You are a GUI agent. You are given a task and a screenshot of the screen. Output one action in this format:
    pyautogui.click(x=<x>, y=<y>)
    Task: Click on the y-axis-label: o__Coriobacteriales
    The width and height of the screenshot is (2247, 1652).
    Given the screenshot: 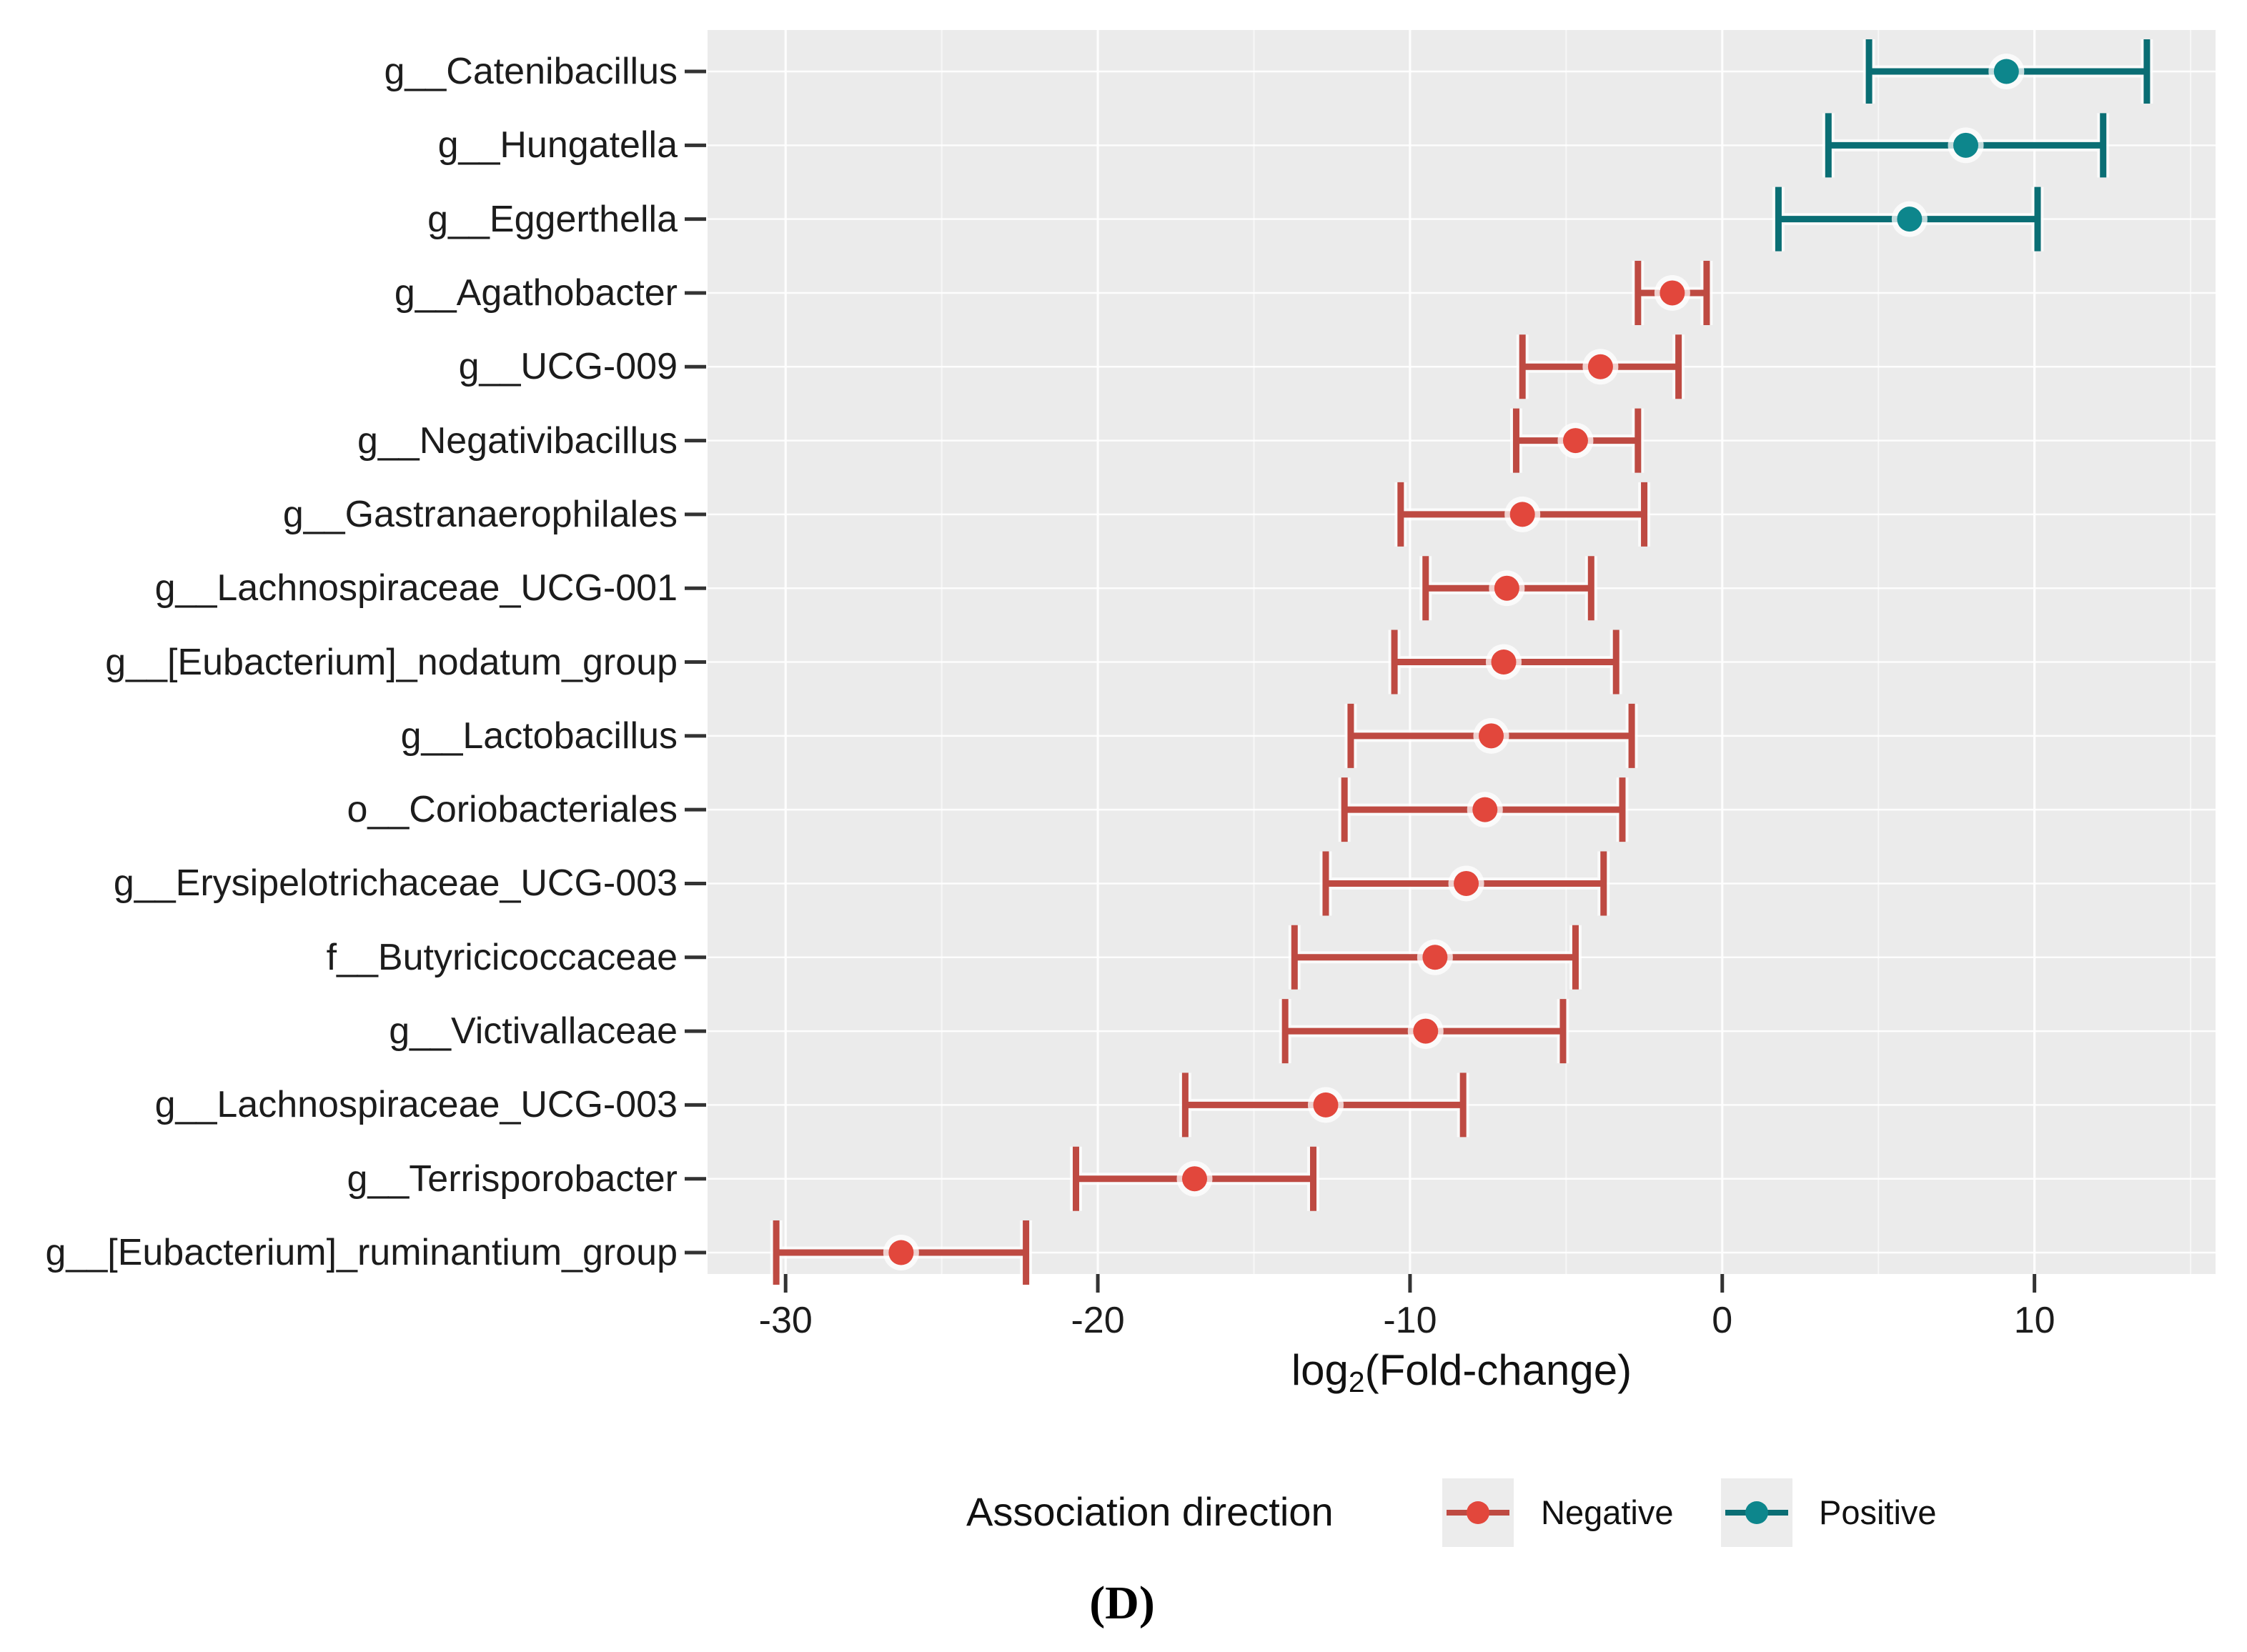 What is the action you would take?
    pyautogui.click(x=512, y=810)
    